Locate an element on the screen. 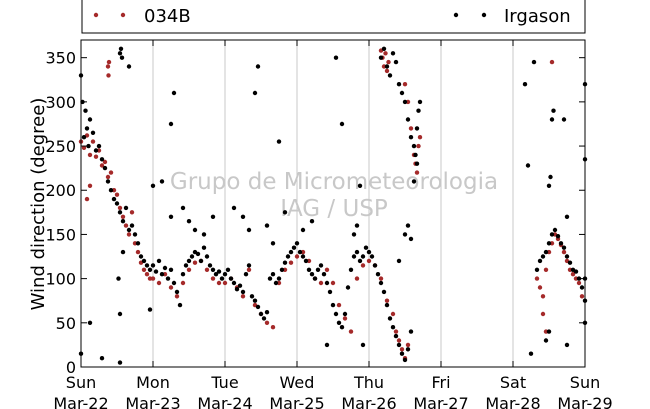  x-tick-label-day: Sat is located at coordinates (513, 382).